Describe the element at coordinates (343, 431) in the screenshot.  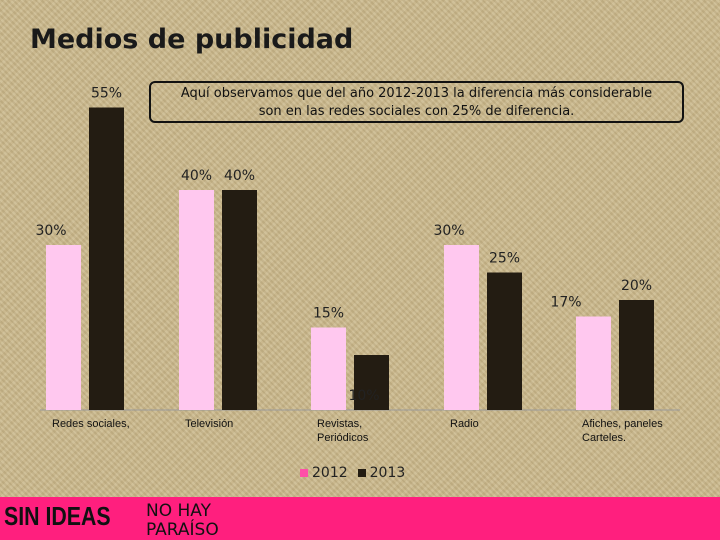
I see `category-label-2: Revistas, Periódicos` at that location.